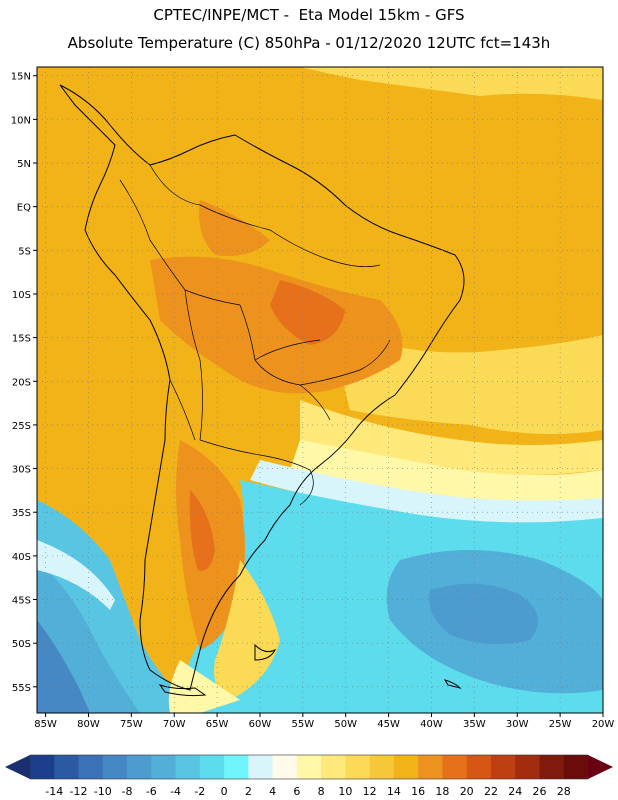 The image size is (618, 800). What do you see at coordinates (345, 724) in the screenshot?
I see `lon-tick-label: 50W` at bounding box center [345, 724].